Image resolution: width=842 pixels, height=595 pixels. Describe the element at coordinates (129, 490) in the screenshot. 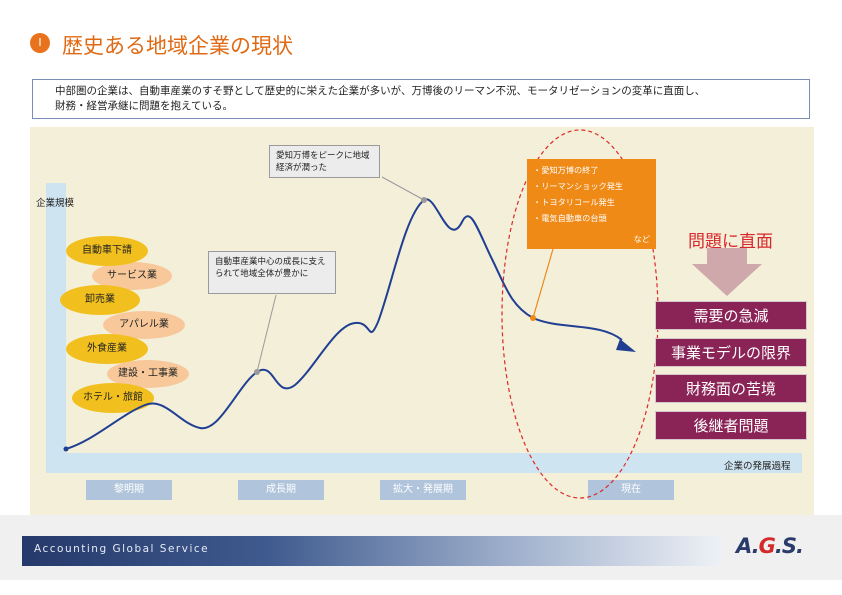

I see `phase-dawn: 黎明期` at that location.